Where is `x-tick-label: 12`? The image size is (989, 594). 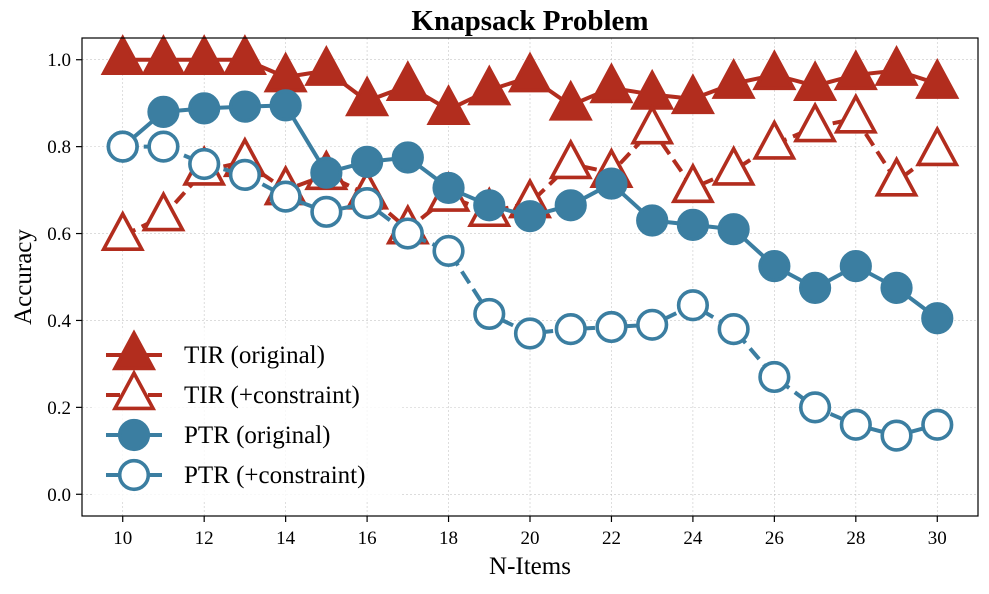 x-tick-label: 12 is located at coordinates (204, 538).